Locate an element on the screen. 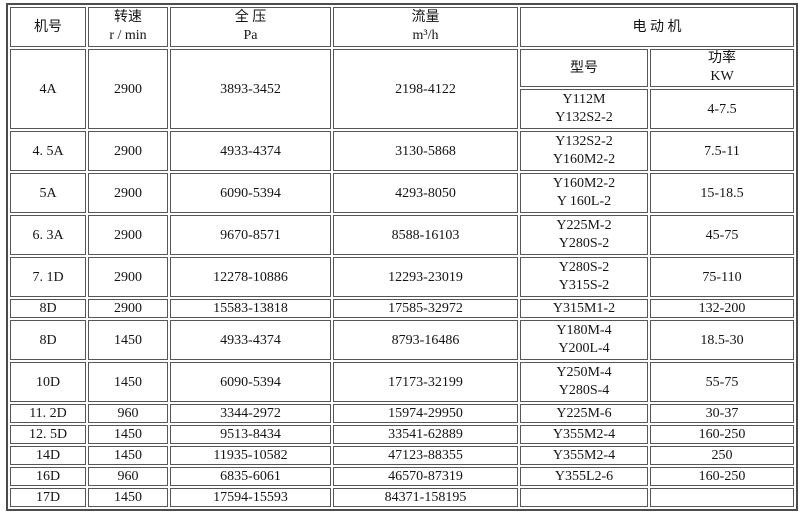 The width and height of the screenshot is (800, 513). cell-model: Y112M Y132S2-2 is located at coordinates (584, 109).